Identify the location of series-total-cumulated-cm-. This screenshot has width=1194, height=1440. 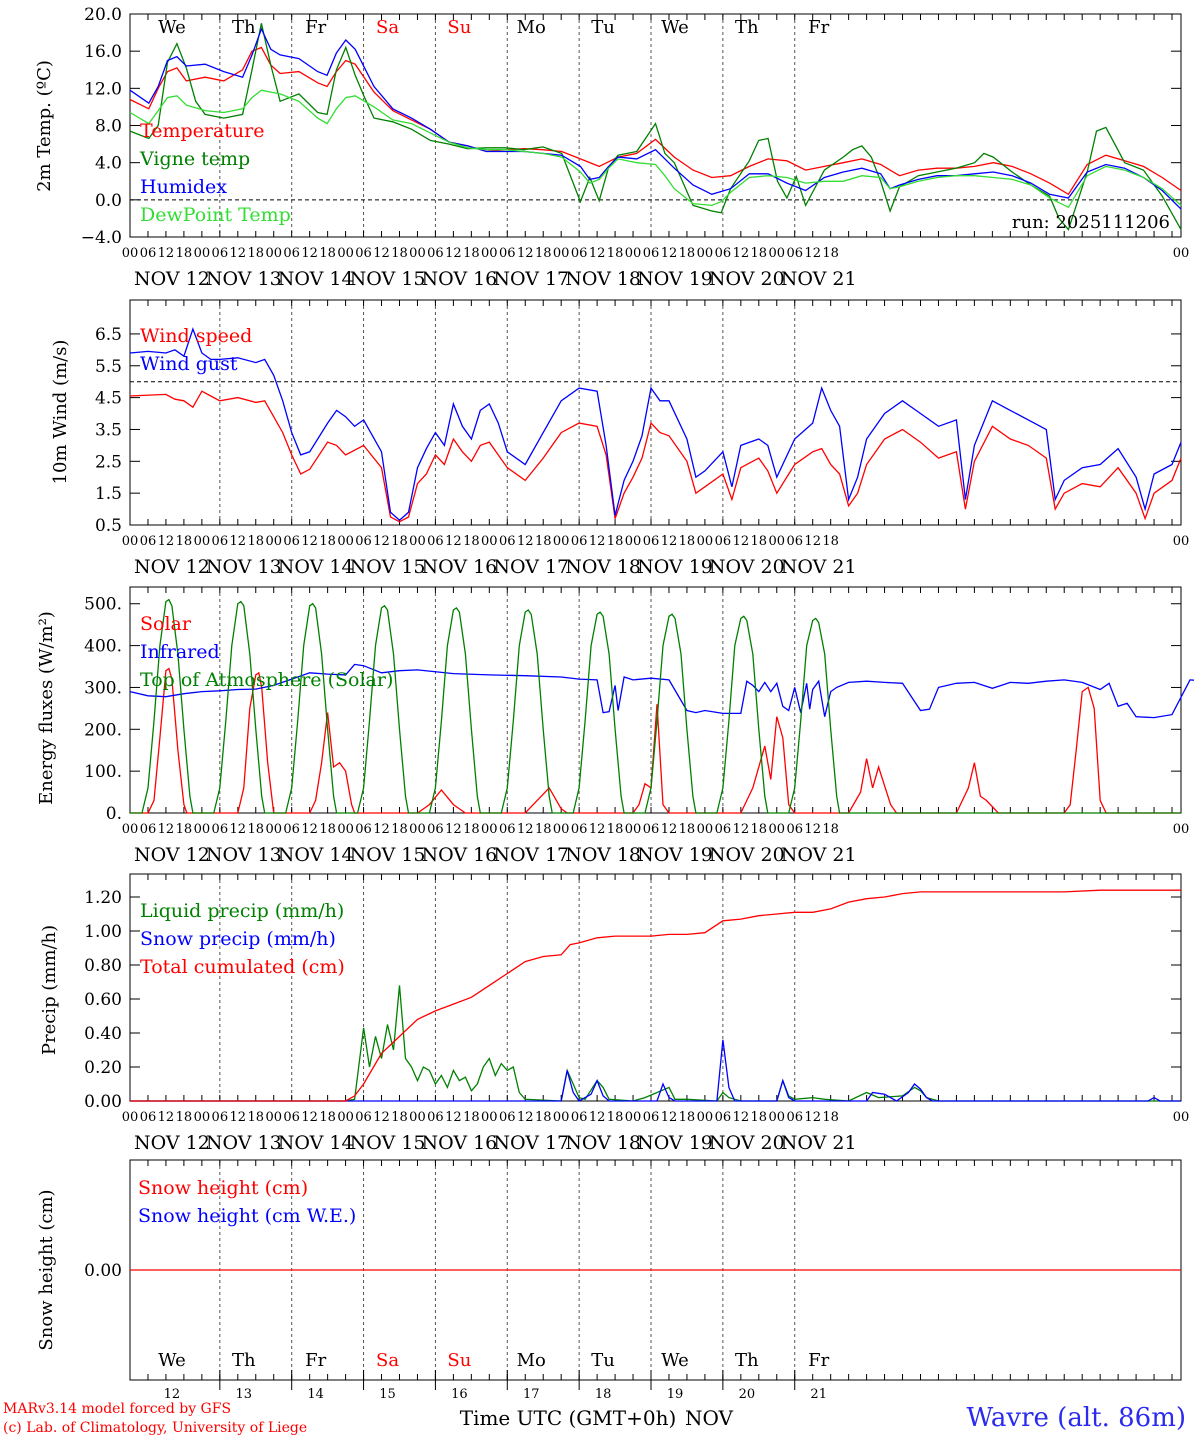
(655, 995).